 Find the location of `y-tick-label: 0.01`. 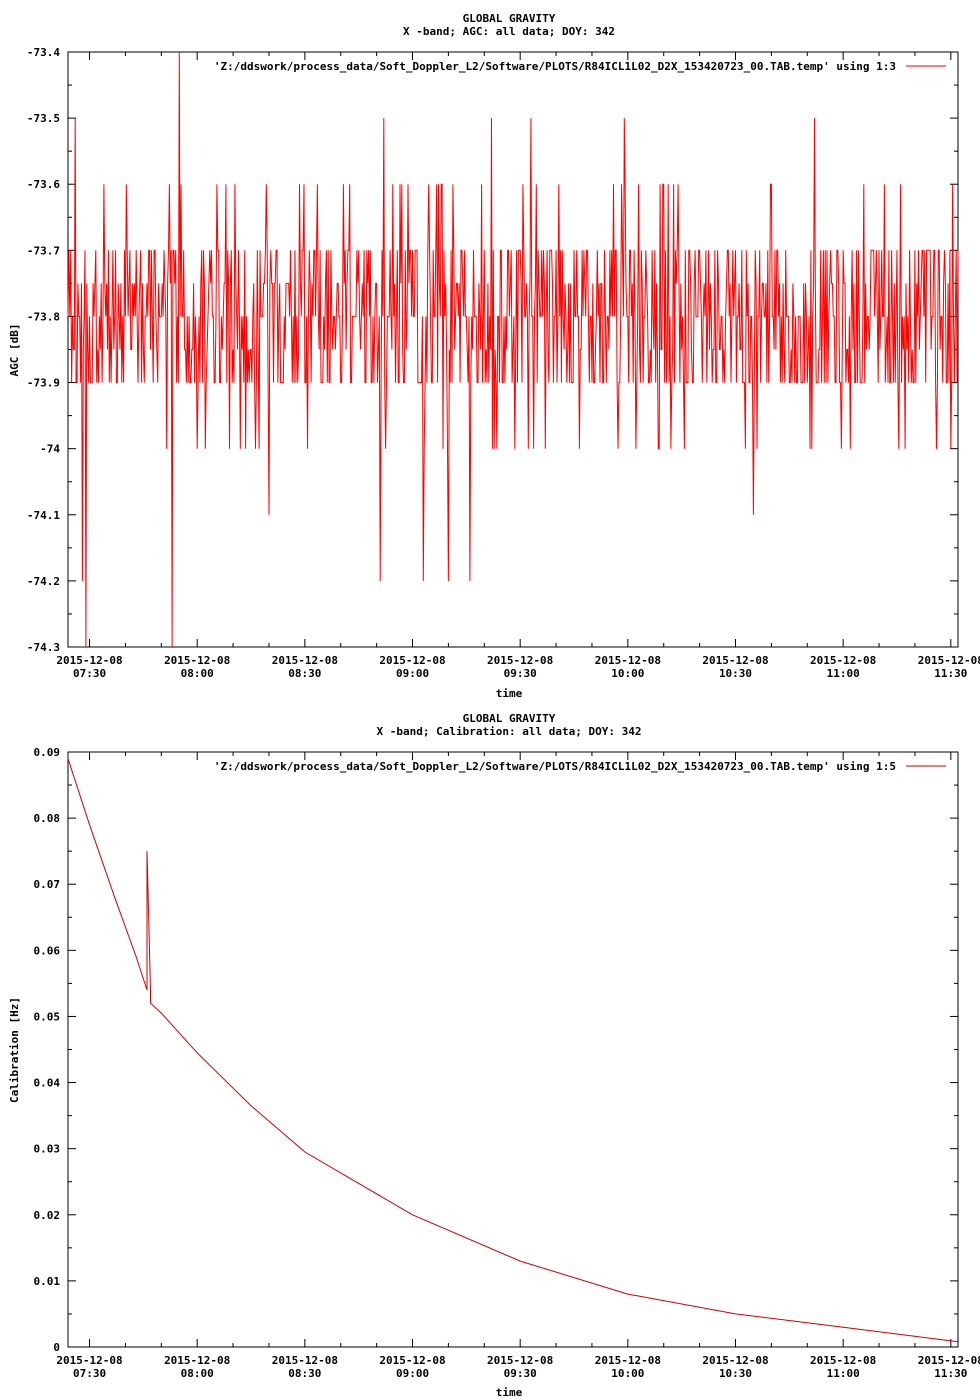

y-tick-label: 0.01 is located at coordinates (47, 1281).